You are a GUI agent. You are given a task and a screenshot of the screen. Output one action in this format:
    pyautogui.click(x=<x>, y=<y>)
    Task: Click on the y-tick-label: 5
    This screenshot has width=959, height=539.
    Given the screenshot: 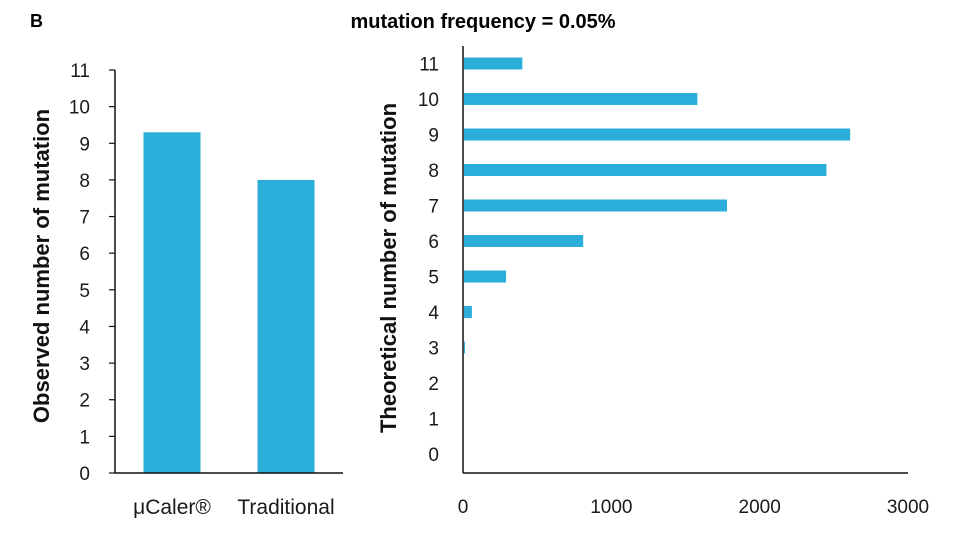 What is the action you would take?
    pyautogui.click(x=84, y=291)
    